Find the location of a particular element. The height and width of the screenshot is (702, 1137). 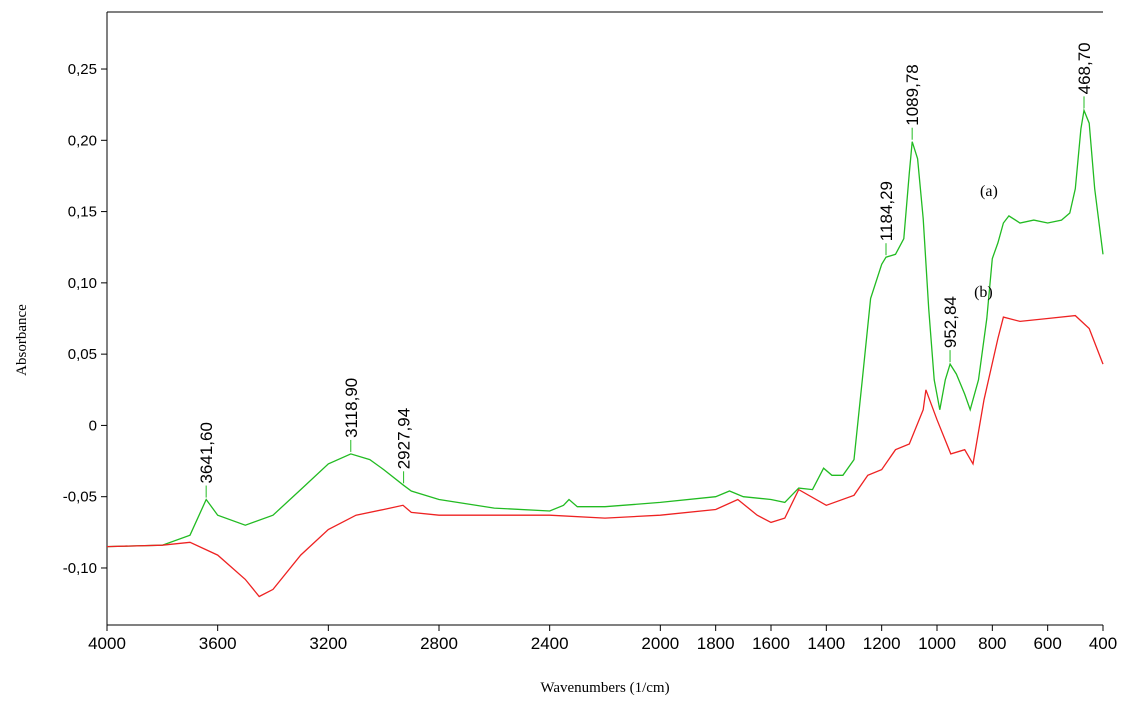

x-tick-label: 1600 is located at coordinates (771, 643).